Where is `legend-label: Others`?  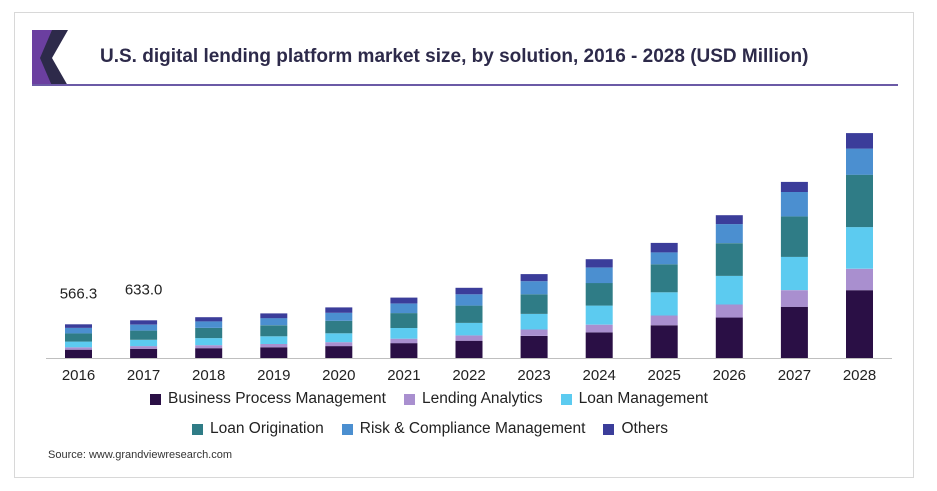 legend-label: Others is located at coordinates (644, 428).